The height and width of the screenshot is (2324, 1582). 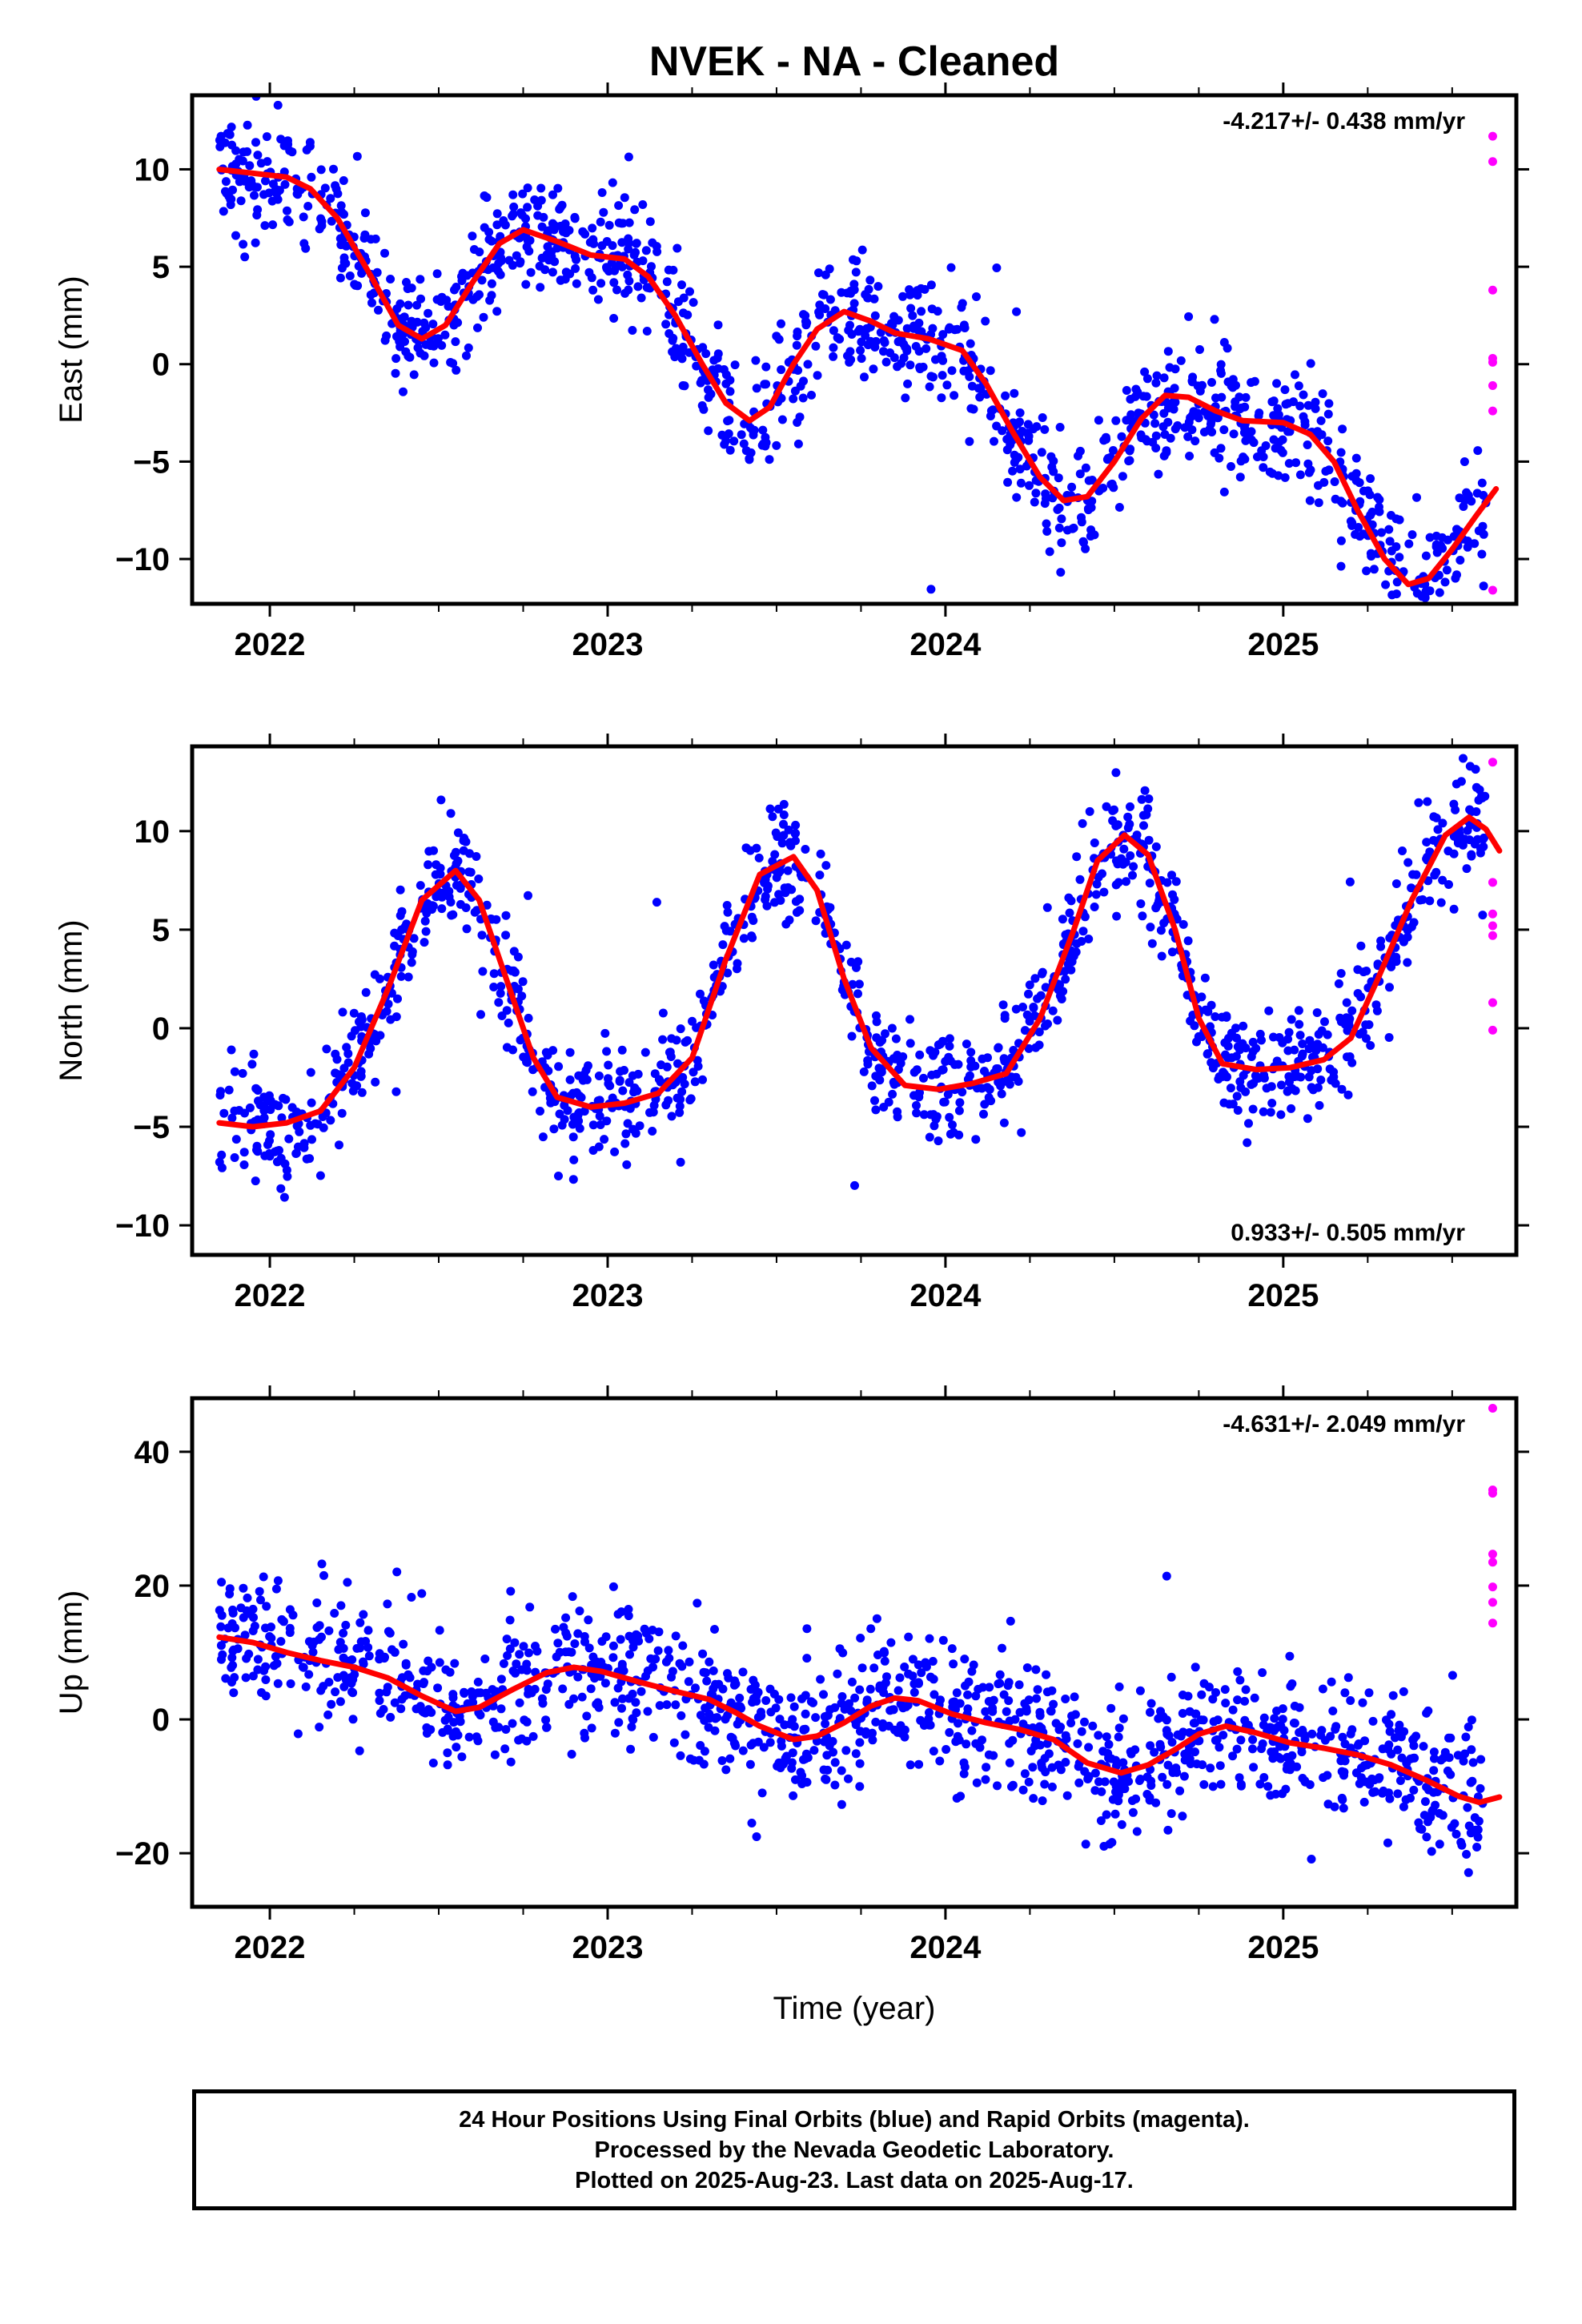 What do you see at coordinates (1344, 1424) in the screenshot?
I see `rate-label: -4.631+/- 2.049 mm/yr` at bounding box center [1344, 1424].